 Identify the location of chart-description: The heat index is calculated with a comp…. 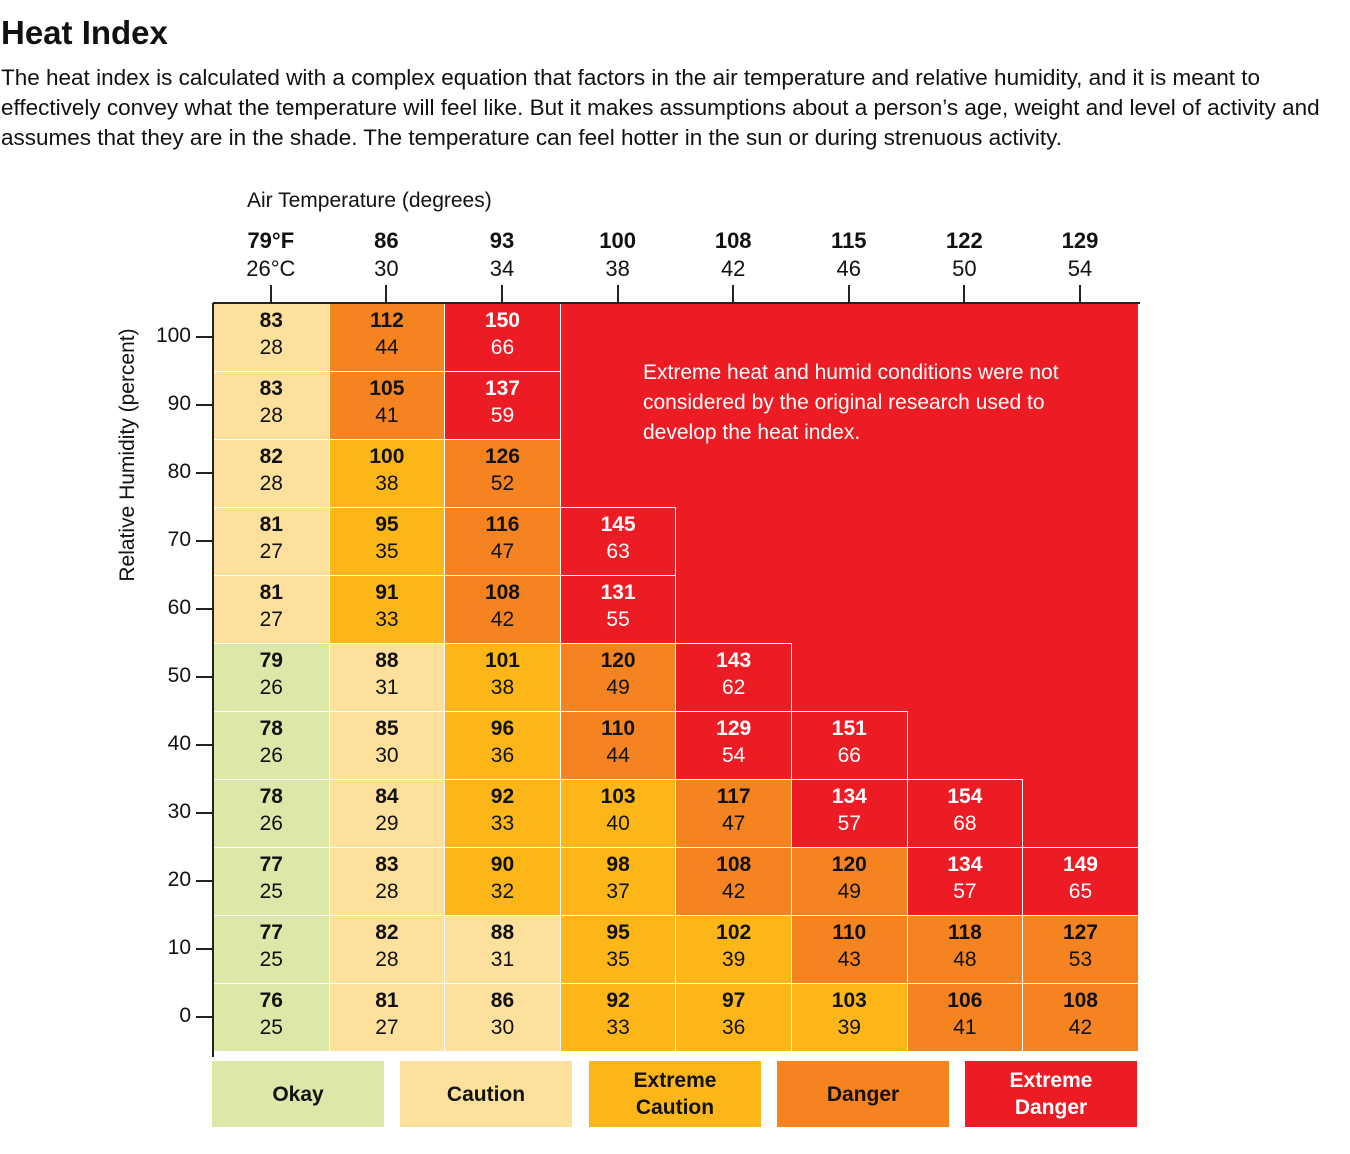
(660, 107).